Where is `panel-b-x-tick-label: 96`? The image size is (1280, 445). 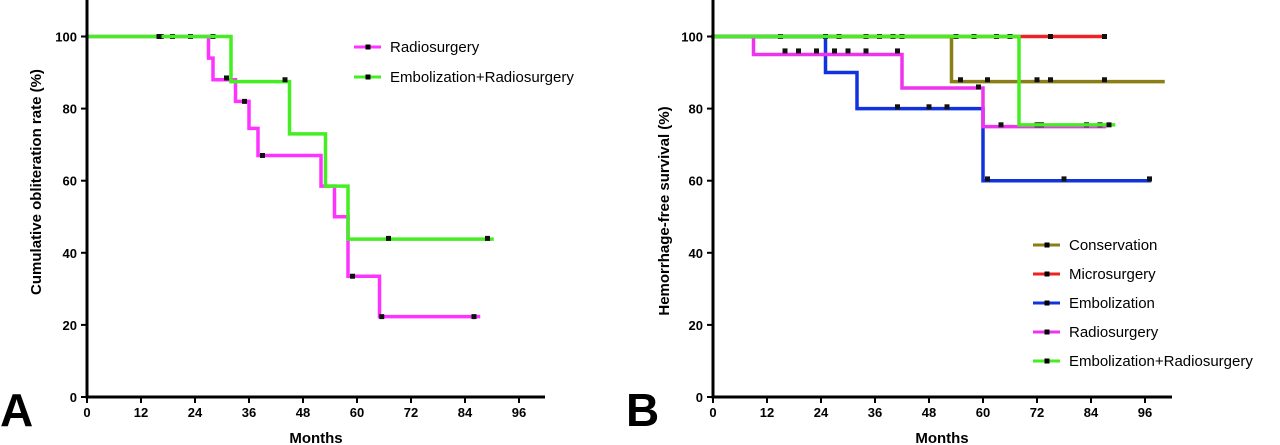 panel-b-x-tick-label: 96 is located at coordinates (1145, 412).